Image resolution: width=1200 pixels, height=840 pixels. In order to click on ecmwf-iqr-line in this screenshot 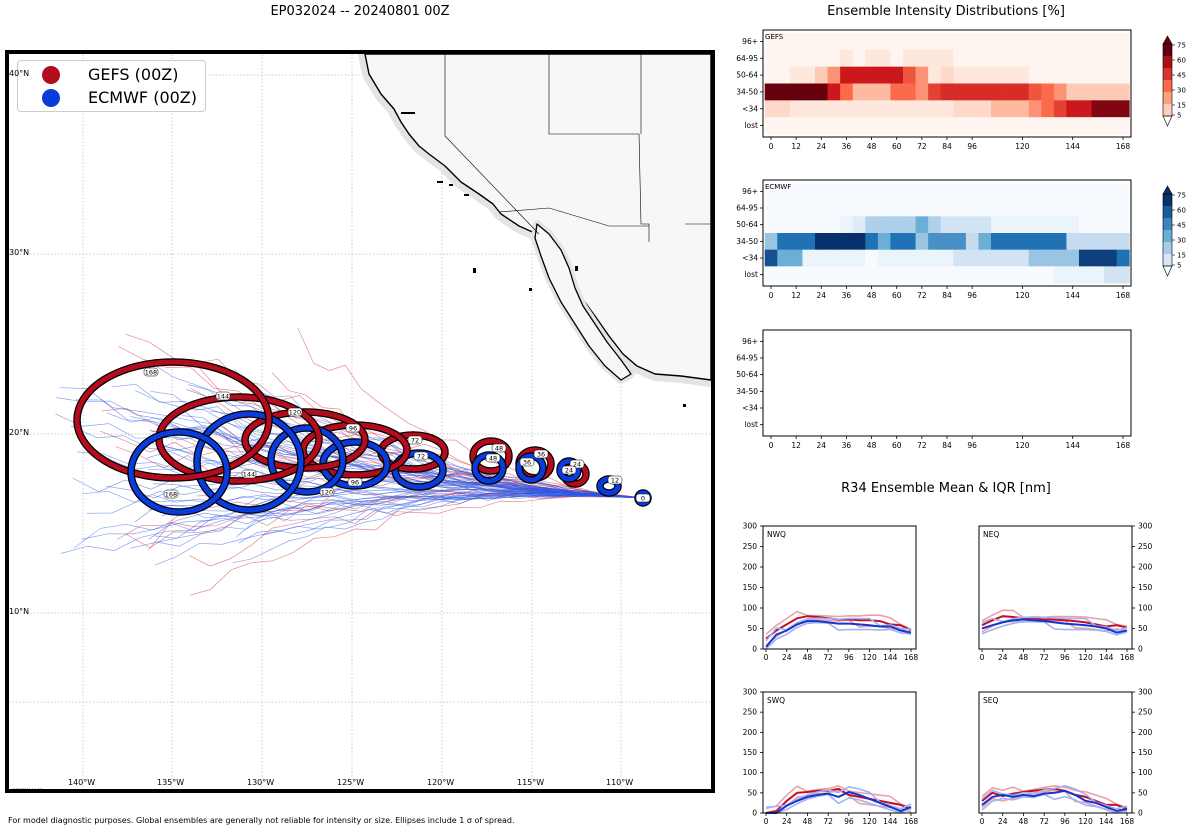, I will do `click(1054, 628)`.